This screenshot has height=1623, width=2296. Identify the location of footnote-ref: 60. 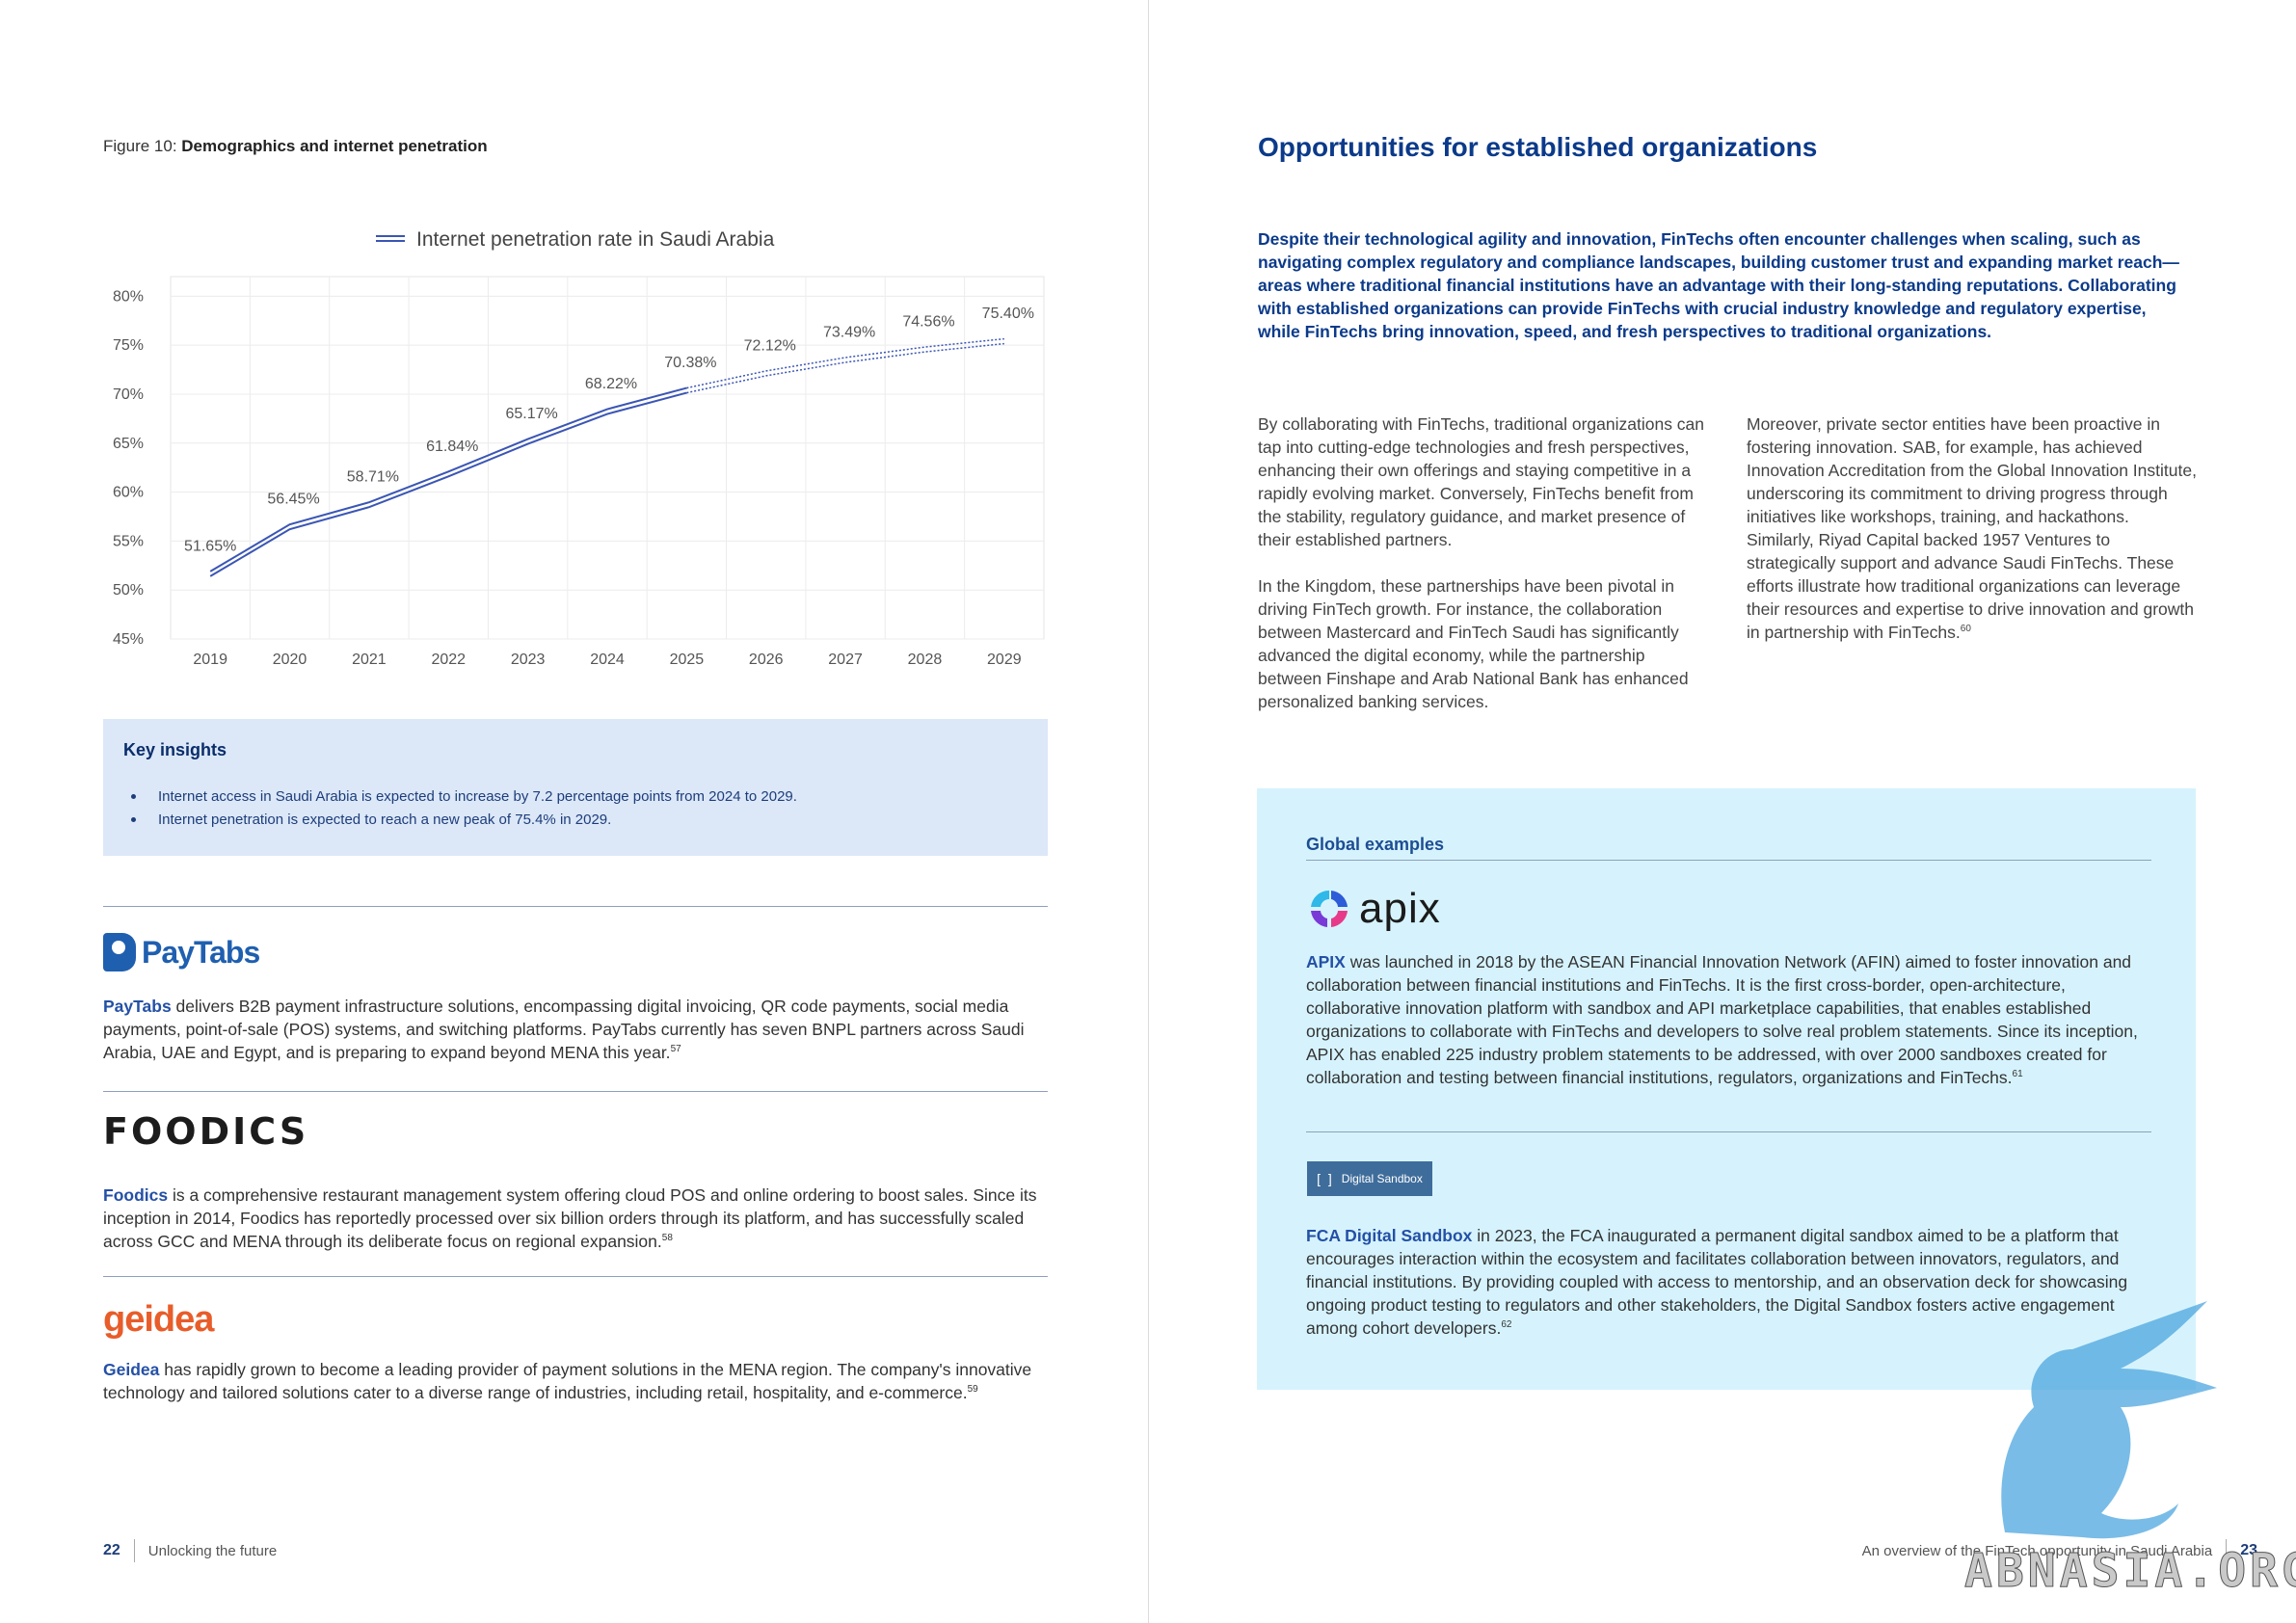
(1965, 629).